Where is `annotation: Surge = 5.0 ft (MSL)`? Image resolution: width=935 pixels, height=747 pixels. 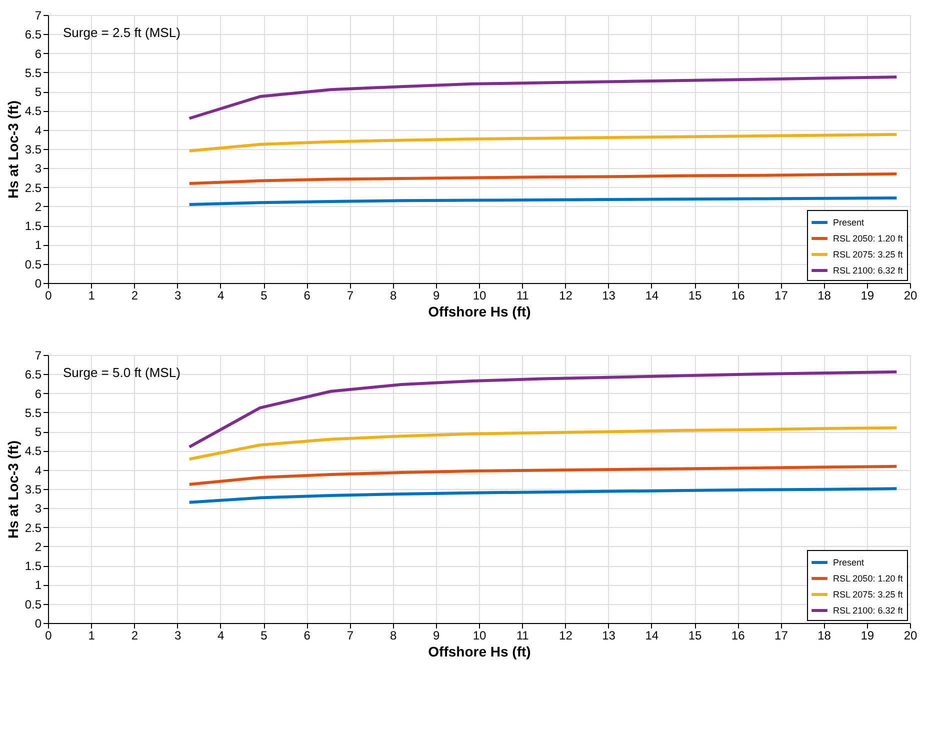 annotation: Surge = 5.0 ft (MSL) is located at coordinates (121, 372).